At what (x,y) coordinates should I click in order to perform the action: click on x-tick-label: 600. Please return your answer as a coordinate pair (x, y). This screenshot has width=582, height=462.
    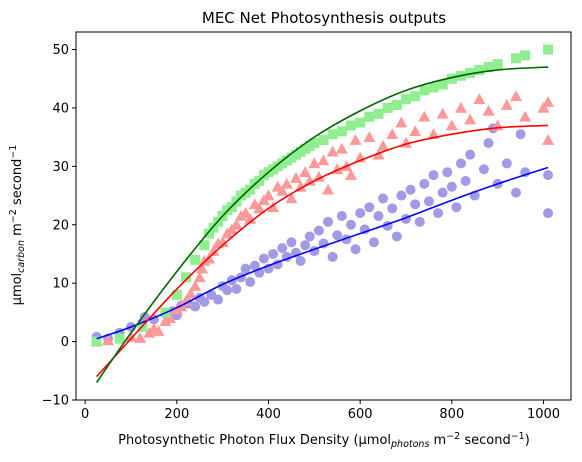
    Looking at the image, I should click on (360, 414).